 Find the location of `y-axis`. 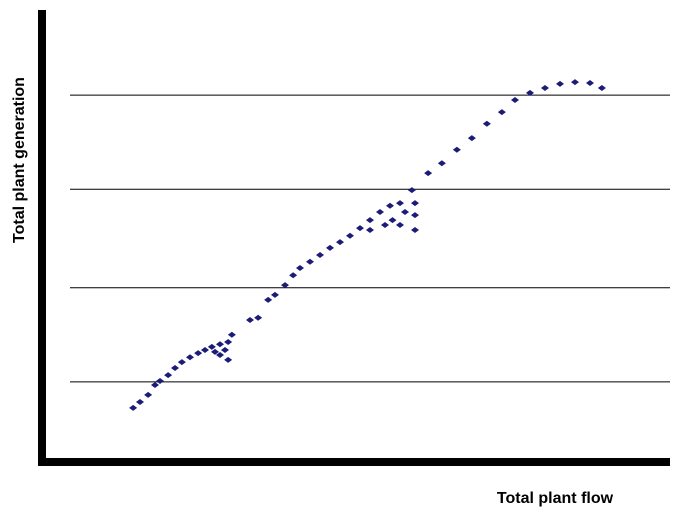

y-axis is located at coordinates (42, 238).